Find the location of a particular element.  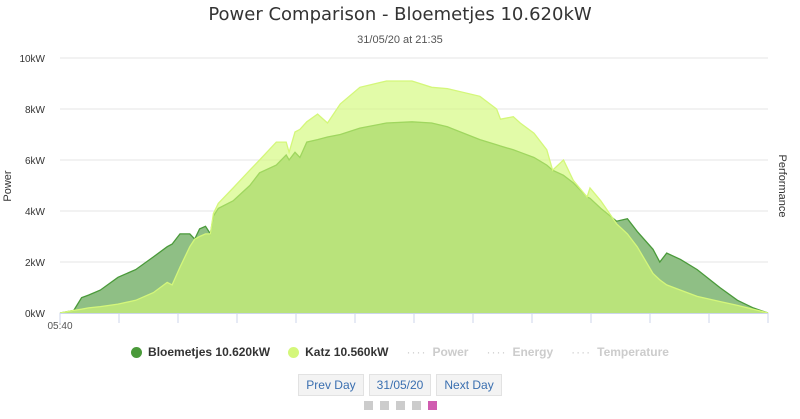

page-indicator is located at coordinates (400, 405).